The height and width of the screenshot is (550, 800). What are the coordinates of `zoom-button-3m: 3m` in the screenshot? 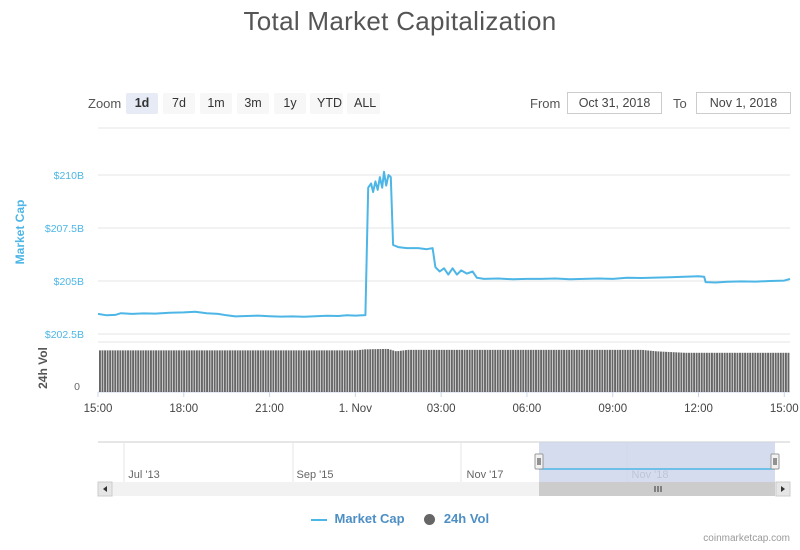 It's located at (253, 103).